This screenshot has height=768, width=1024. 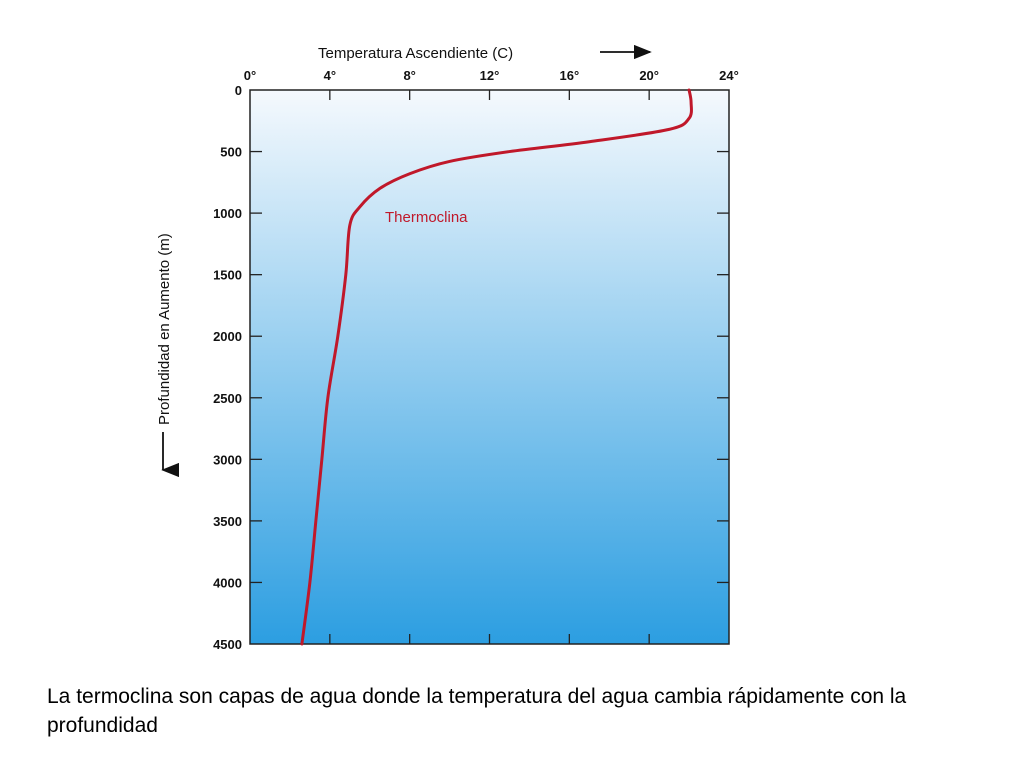 What do you see at coordinates (227, 213) in the screenshot?
I see `y-tick-label: 1000` at bounding box center [227, 213].